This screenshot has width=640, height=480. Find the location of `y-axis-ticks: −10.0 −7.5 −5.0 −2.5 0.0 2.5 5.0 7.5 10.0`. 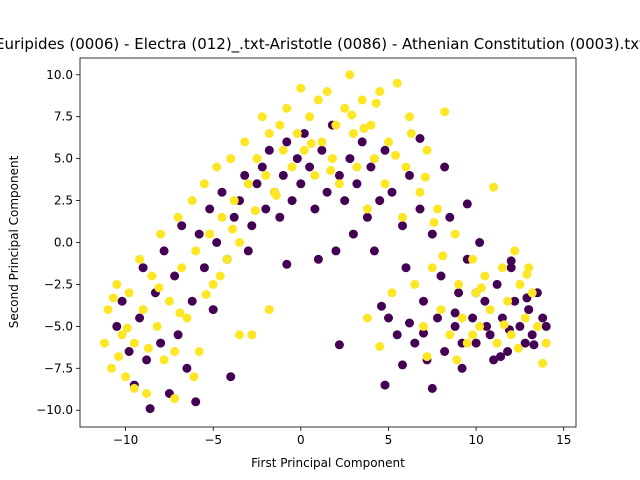

y-axis-ticks: −10.0 −7.5 −5.0 −2.5 0.0 2.5 5.0 7.5 10.0 is located at coordinates (58, 242).